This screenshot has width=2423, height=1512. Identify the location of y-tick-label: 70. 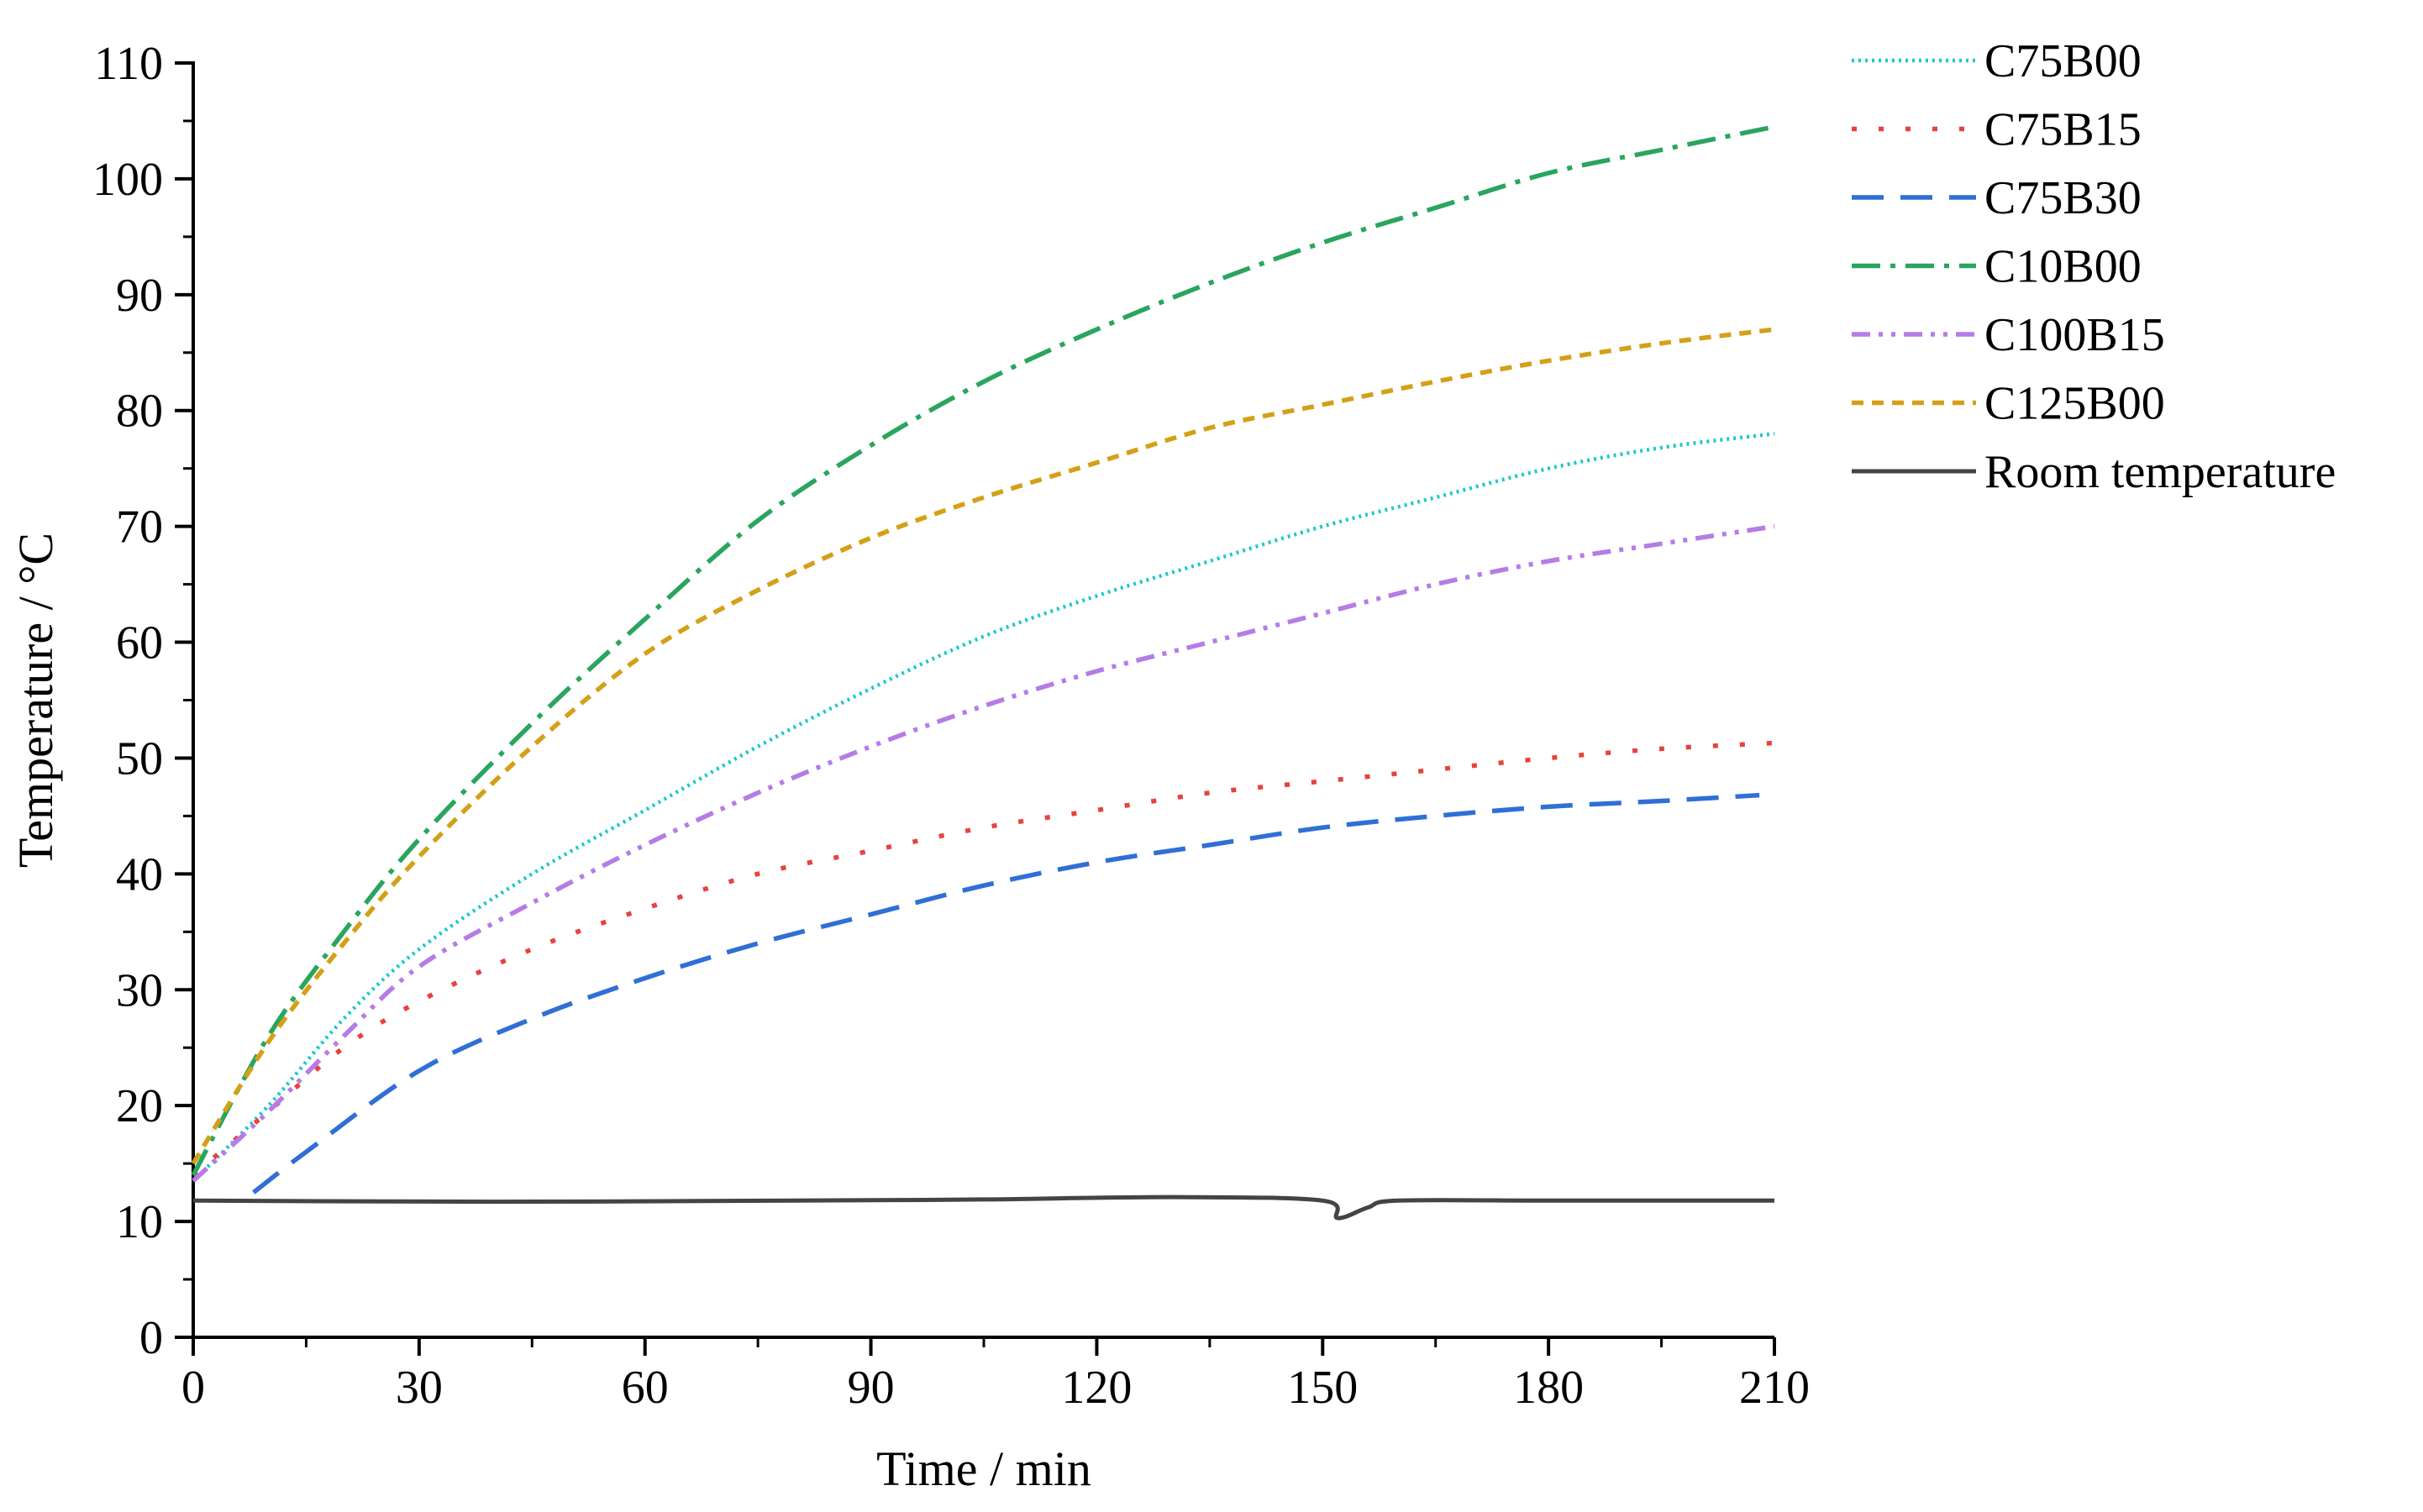
(139, 527).